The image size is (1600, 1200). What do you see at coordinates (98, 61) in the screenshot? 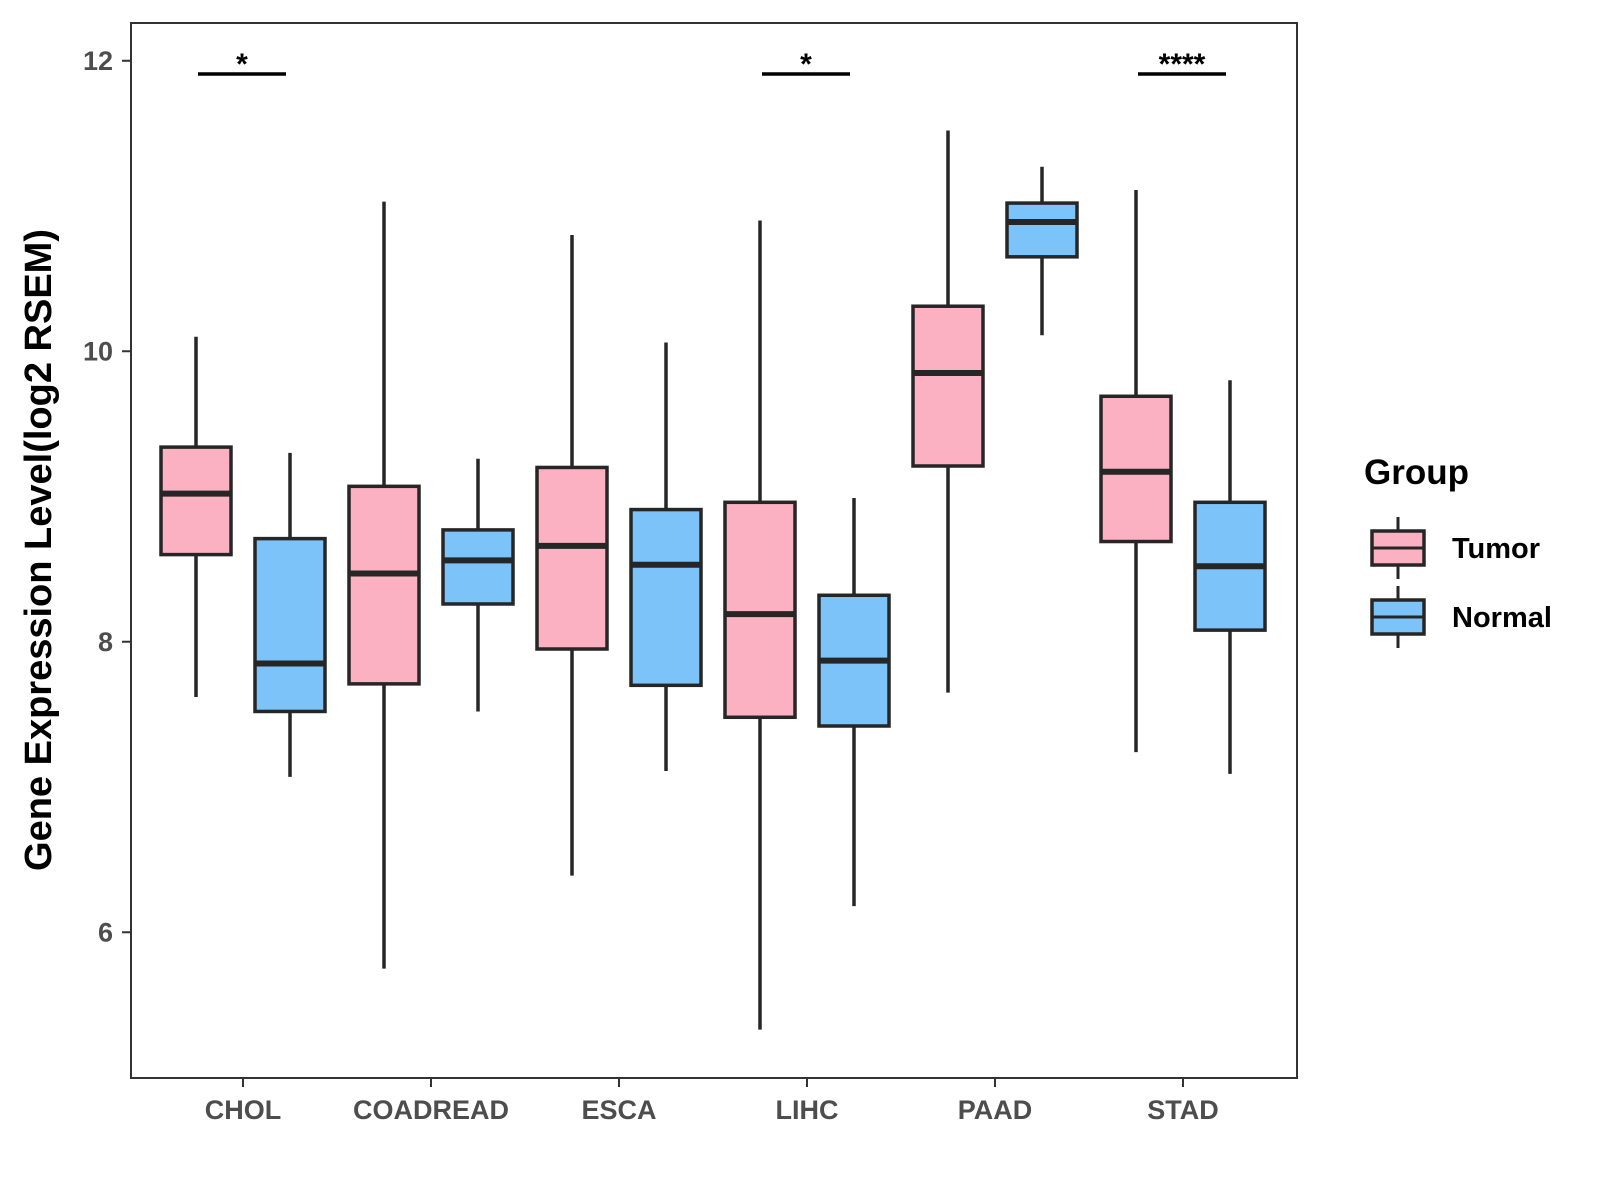
I see `y-tick-label: 12` at bounding box center [98, 61].